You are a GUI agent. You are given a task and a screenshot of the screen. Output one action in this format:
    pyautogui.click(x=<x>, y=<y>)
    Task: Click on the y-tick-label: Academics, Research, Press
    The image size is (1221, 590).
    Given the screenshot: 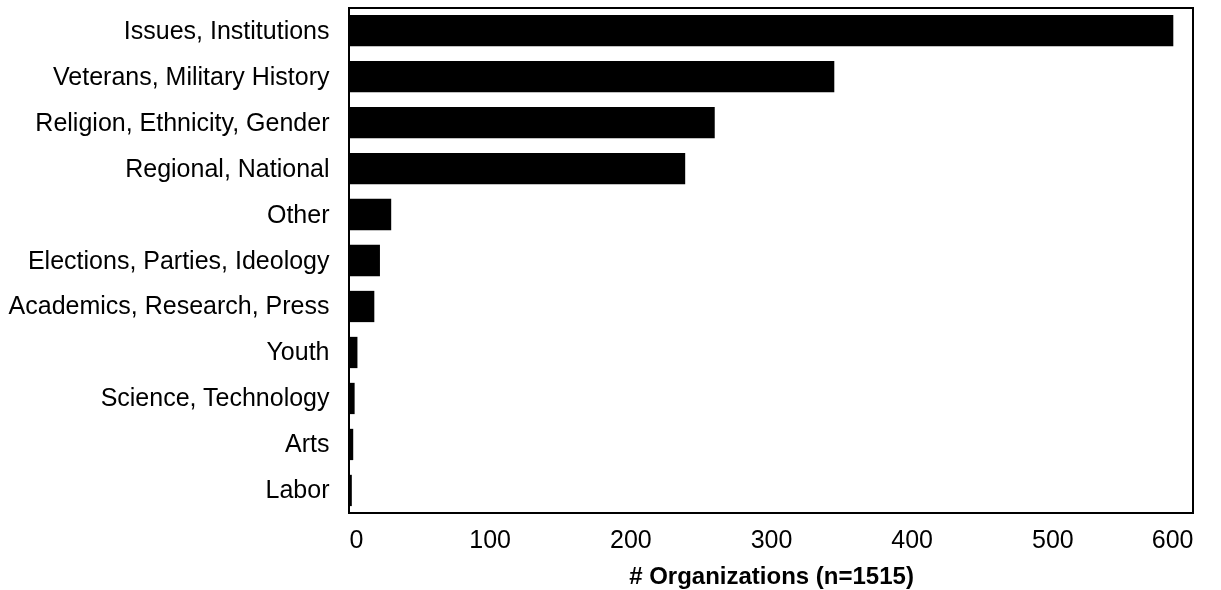 What is the action you would take?
    pyautogui.click(x=169, y=305)
    